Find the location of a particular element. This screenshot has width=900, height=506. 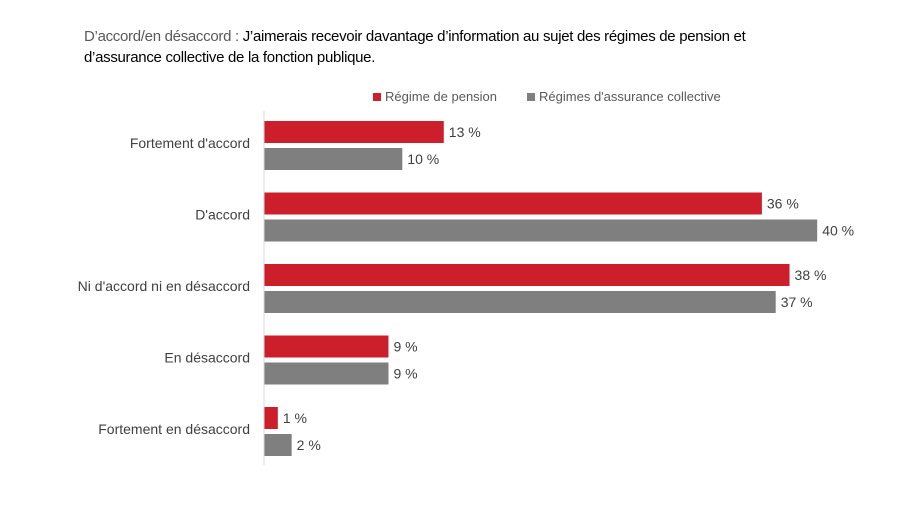

data-label: 37 % is located at coordinates (797, 302).